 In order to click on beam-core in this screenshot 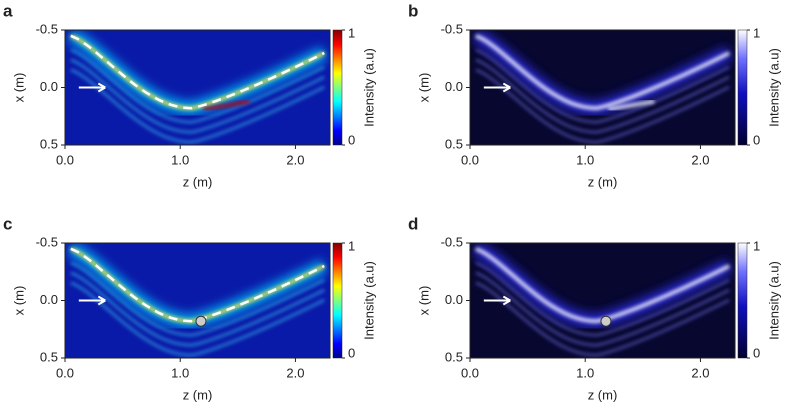, I will do `click(602, 72)`.